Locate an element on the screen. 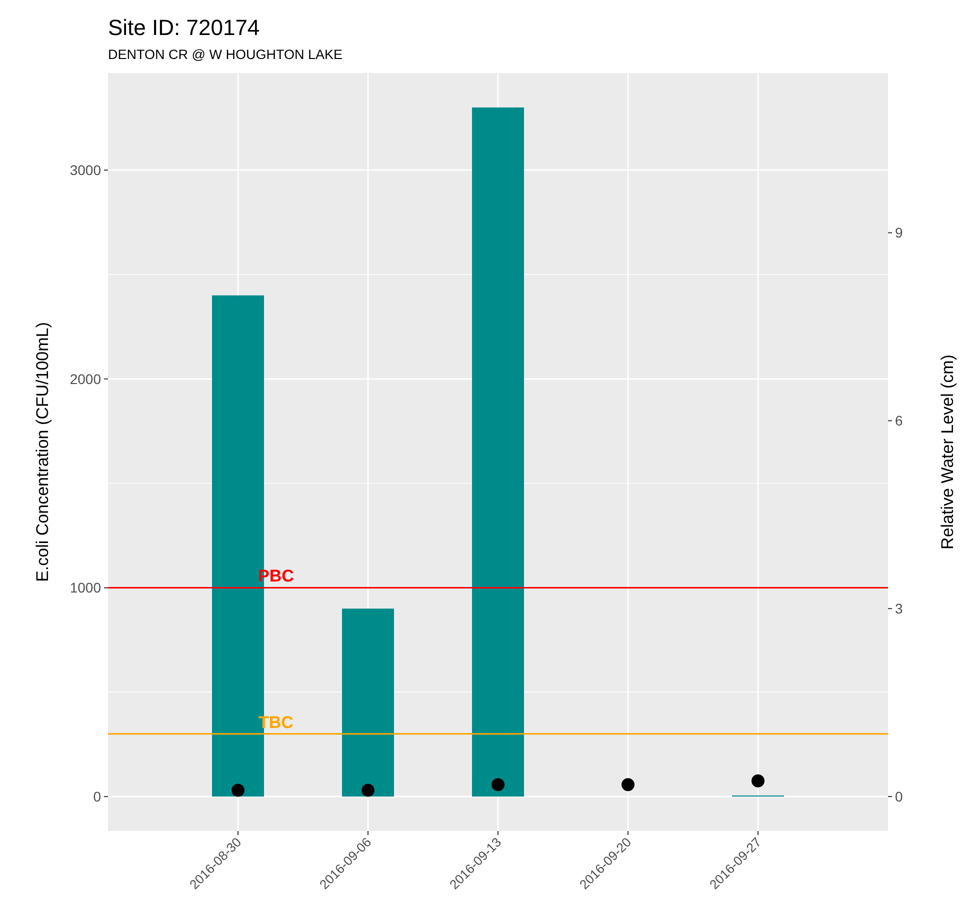 This screenshot has width=973, height=908. chart-subtitle: DENTON CR @ W HOUGHTON LAKE is located at coordinates (225, 54).